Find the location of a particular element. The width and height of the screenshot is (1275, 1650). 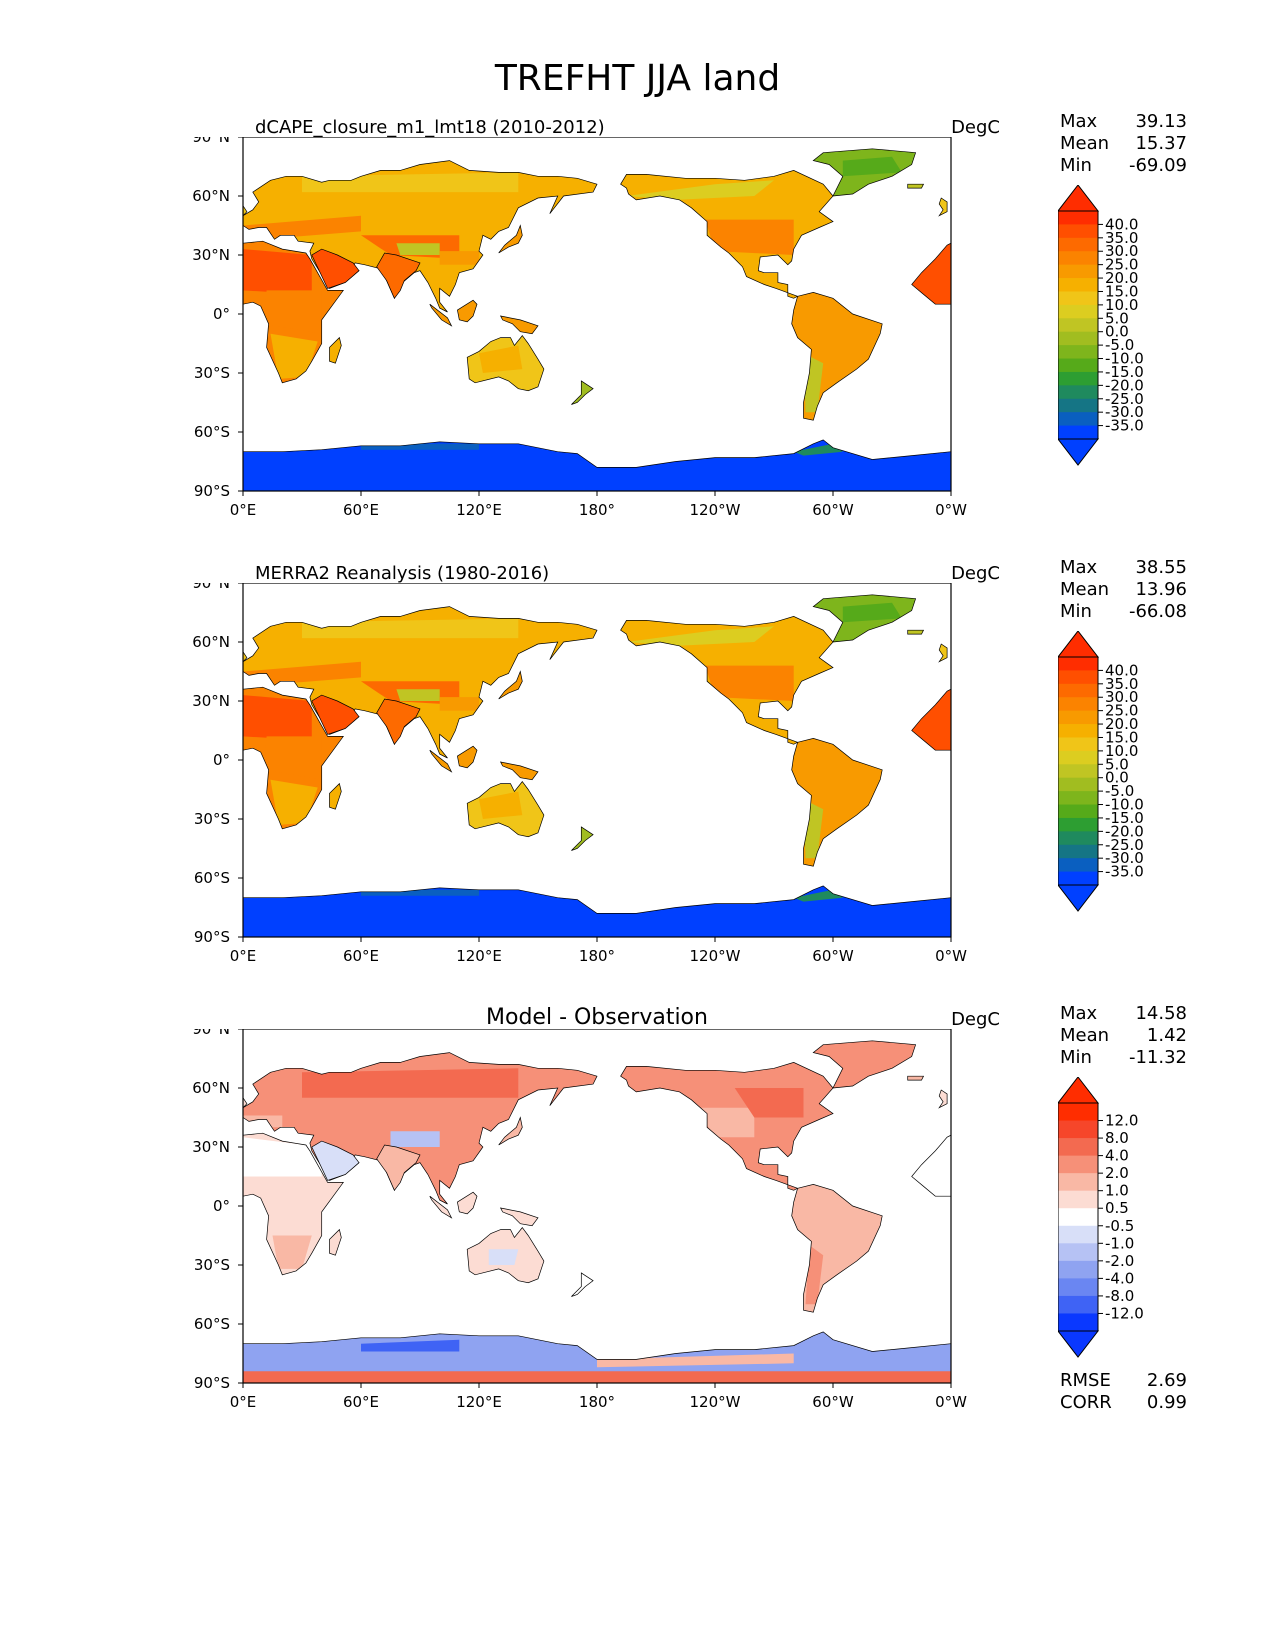

coastline-newguinea is located at coordinates (519, 325).